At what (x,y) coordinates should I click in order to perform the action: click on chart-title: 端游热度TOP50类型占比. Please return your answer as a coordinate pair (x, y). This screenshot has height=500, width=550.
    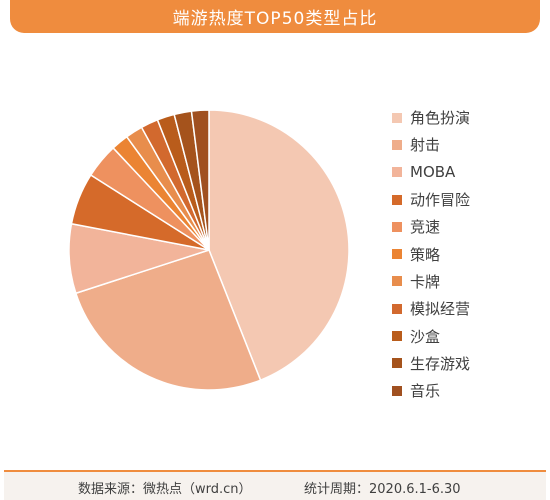
    Looking at the image, I should click on (275, 19).